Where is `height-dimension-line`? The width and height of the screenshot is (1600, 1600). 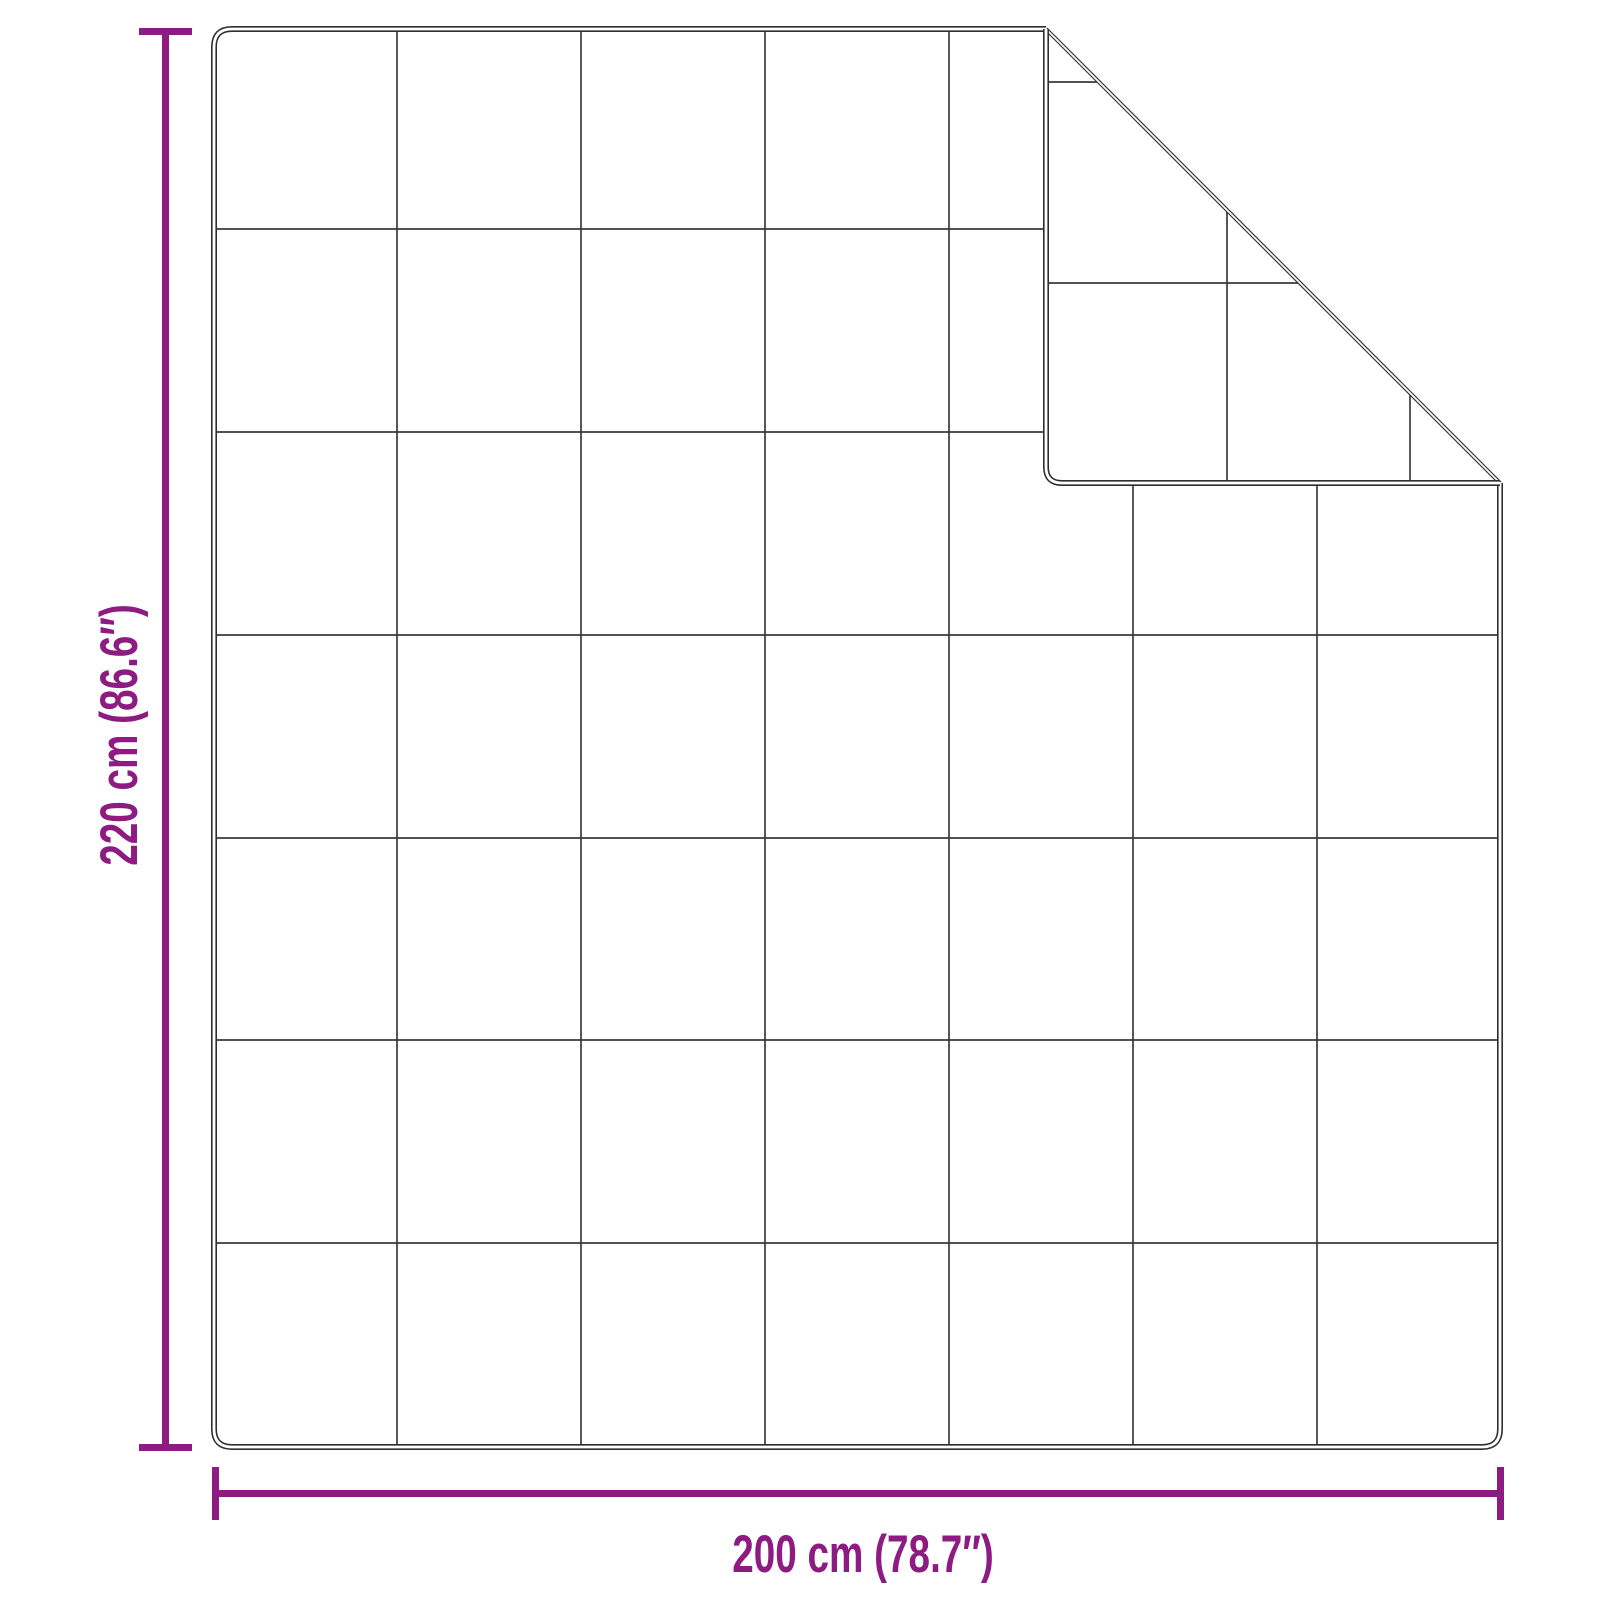
height-dimension-line is located at coordinates (165, 739).